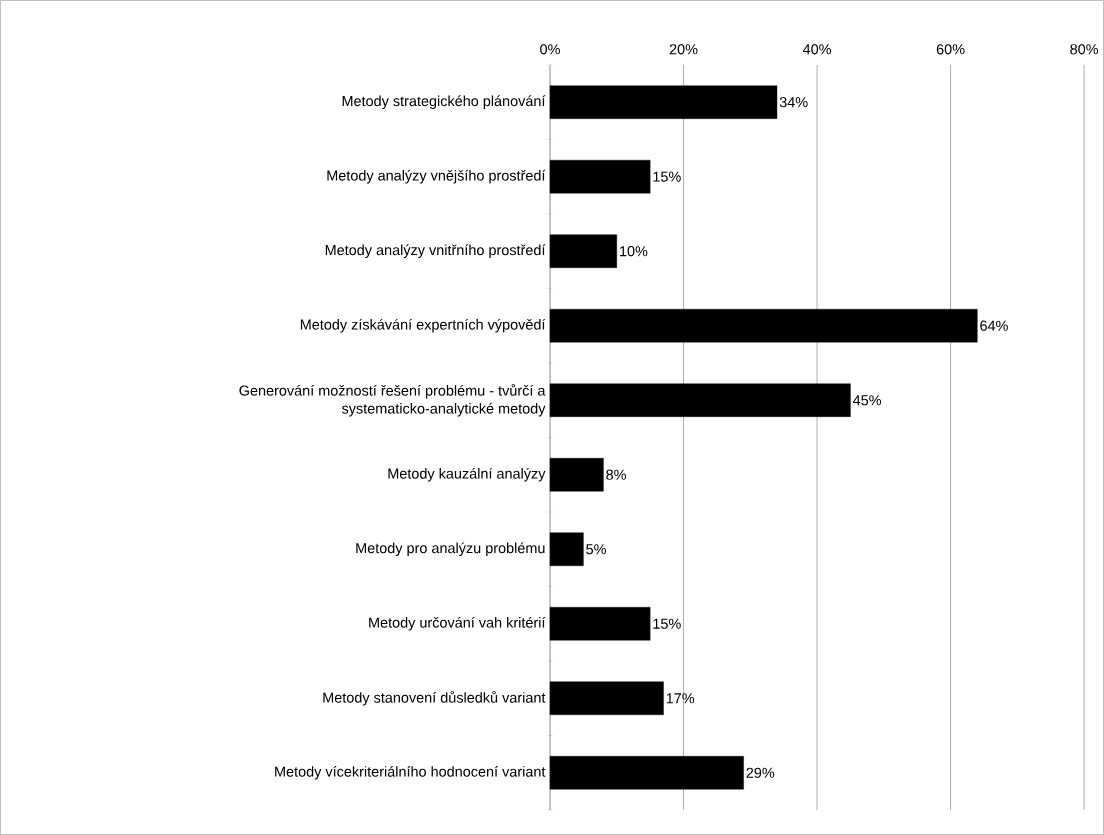 This screenshot has width=1104, height=835. What do you see at coordinates (423, 325) in the screenshot?
I see `y-tick-label: Metody získávání expertních výpovědí` at bounding box center [423, 325].